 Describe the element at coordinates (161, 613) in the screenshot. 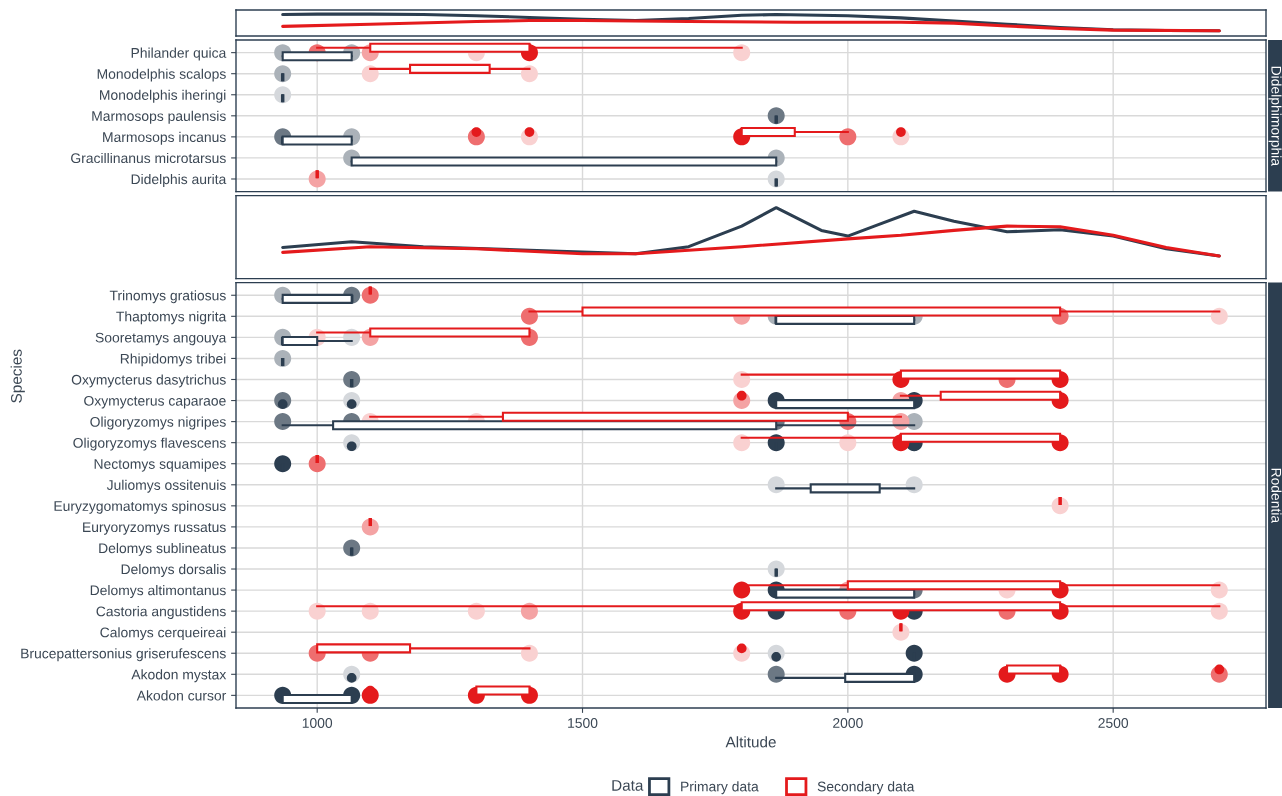

I see `y-tick-label: Castoria angustidens` at that location.